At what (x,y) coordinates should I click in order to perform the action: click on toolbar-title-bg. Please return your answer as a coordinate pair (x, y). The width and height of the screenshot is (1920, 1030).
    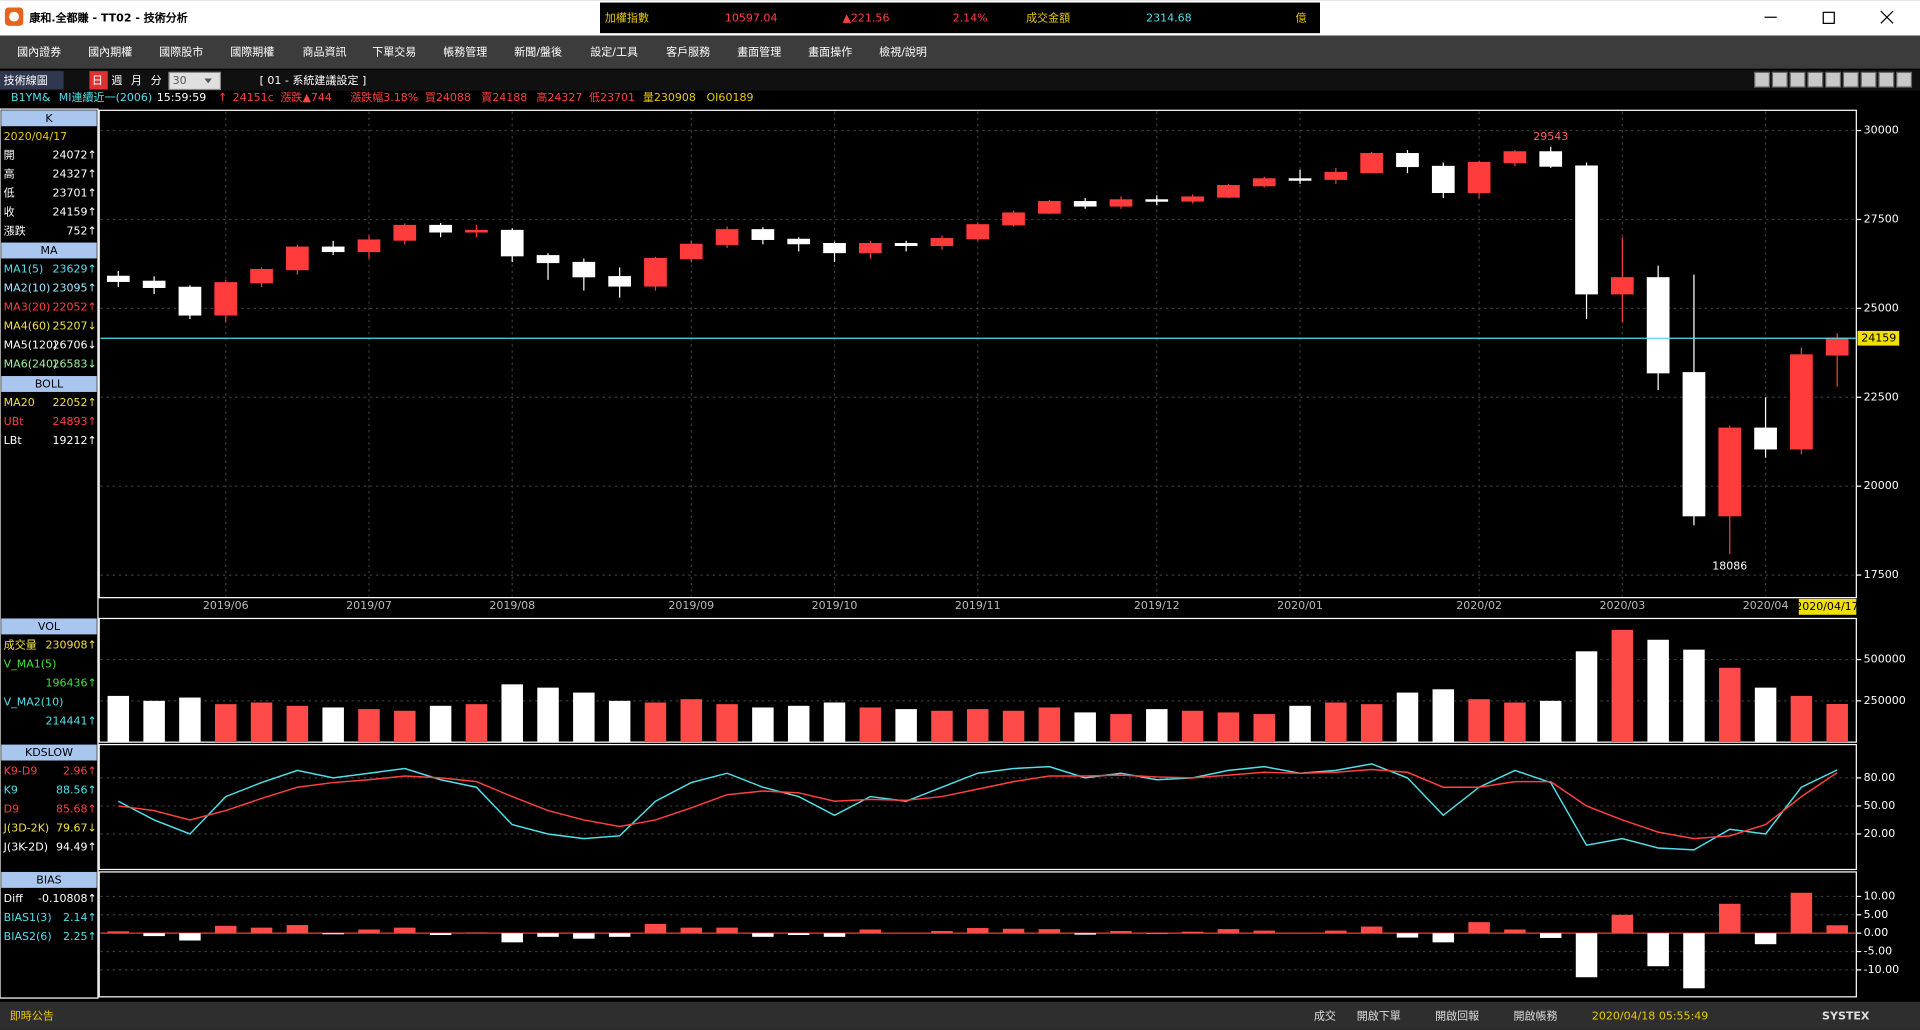
    Looking at the image, I should click on (32, 80).